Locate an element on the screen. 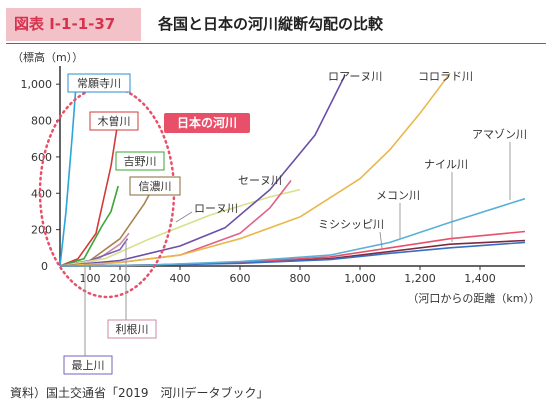 This screenshot has height=415, width=552. series-line-ナイル川 is located at coordinates (292, 254).